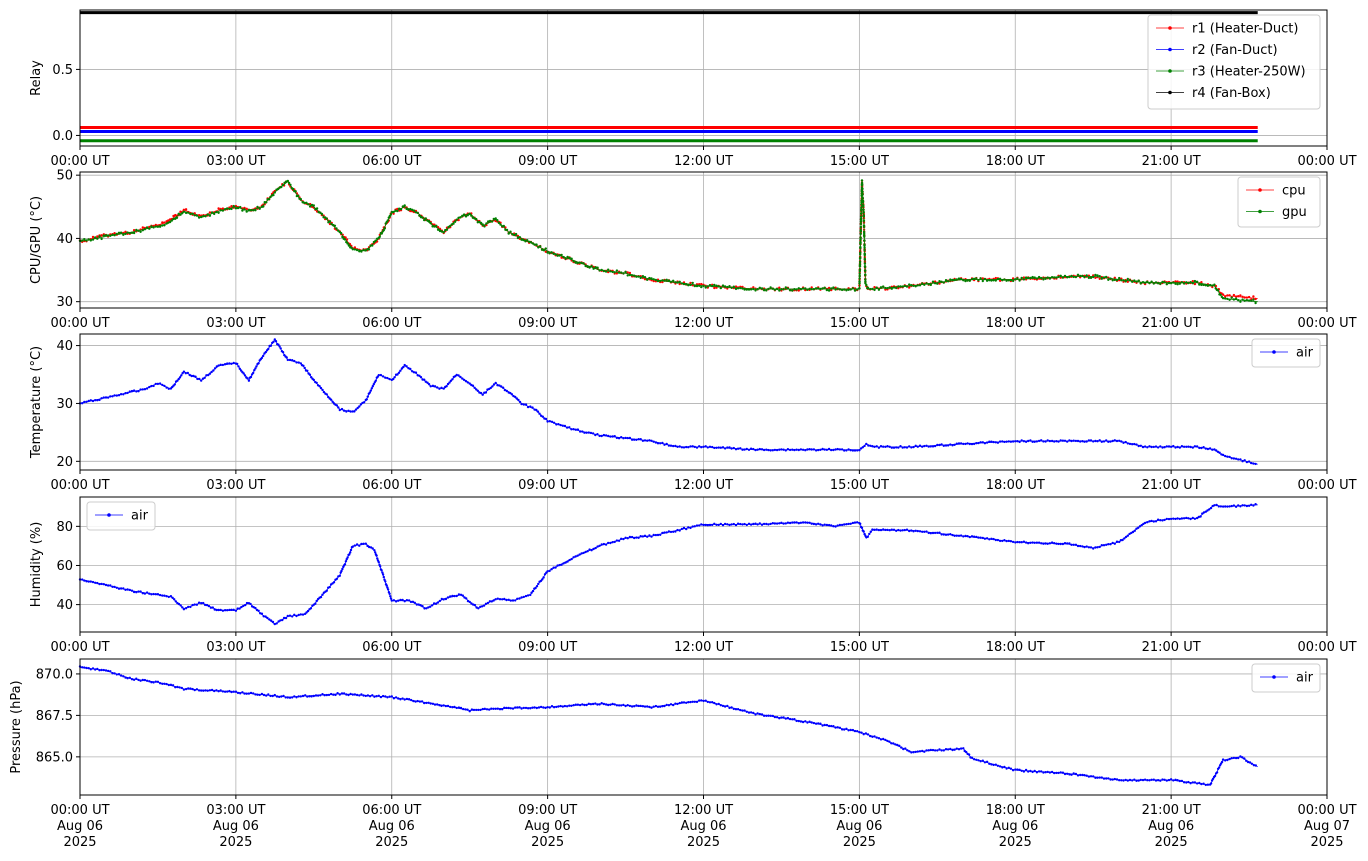 The image size is (1368, 861). What do you see at coordinates (1015, 647) in the screenshot?
I see `x-tick-label: 18:00 UT` at bounding box center [1015, 647].